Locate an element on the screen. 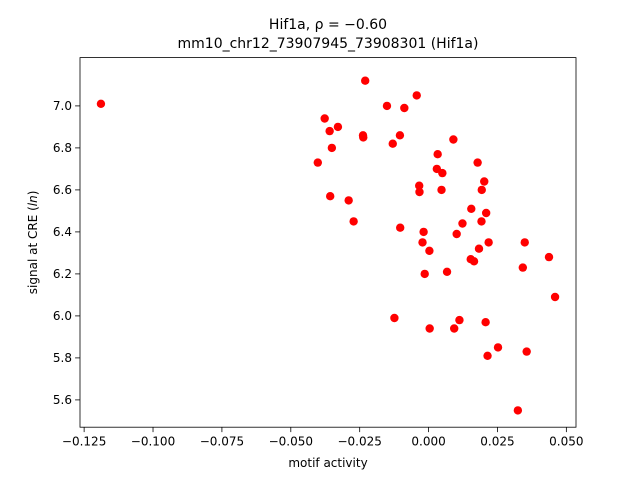 Image resolution: width=640 pixels, height=480 pixels. y-tick-label: 7.0 is located at coordinates (62, 106).